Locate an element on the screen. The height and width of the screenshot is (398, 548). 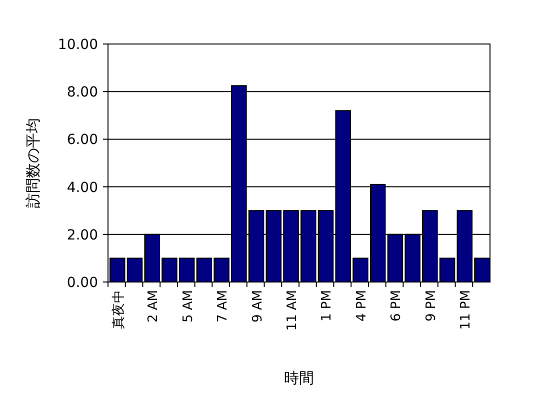
y-tick-label: 2.00 is located at coordinates (82, 235).